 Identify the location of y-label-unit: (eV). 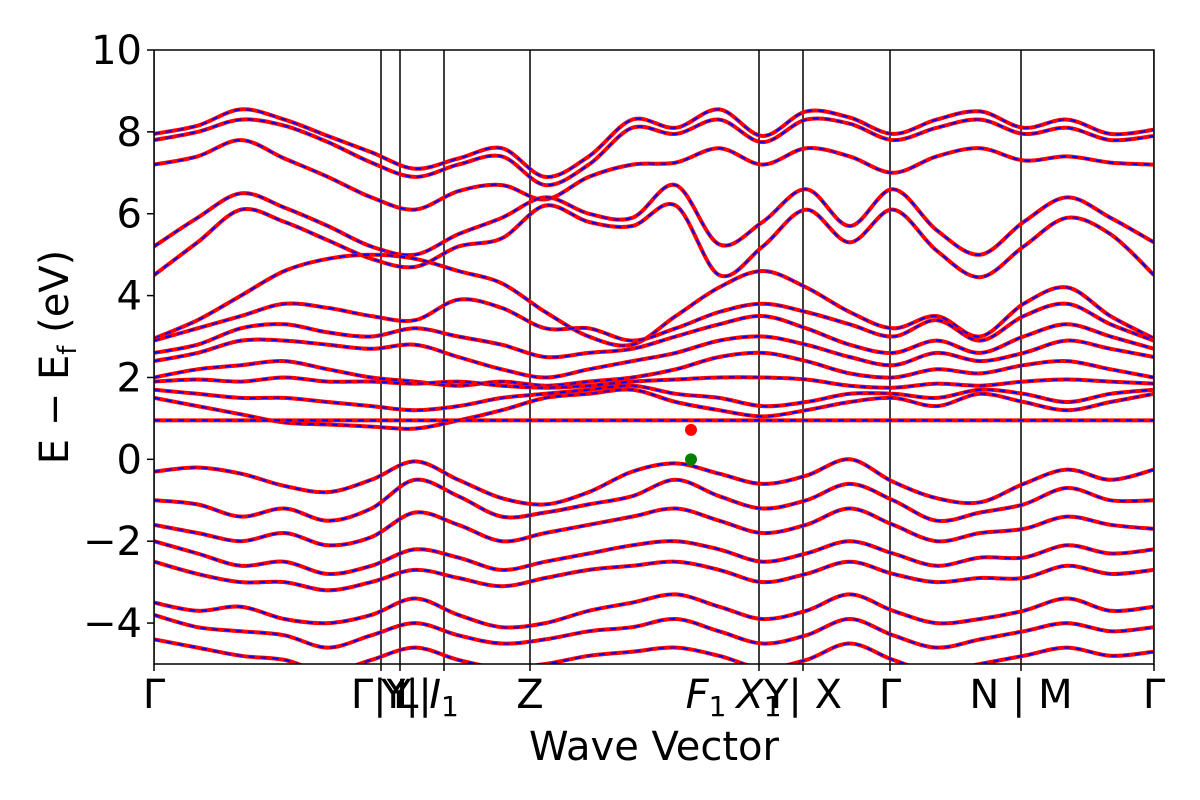
(55, 291).